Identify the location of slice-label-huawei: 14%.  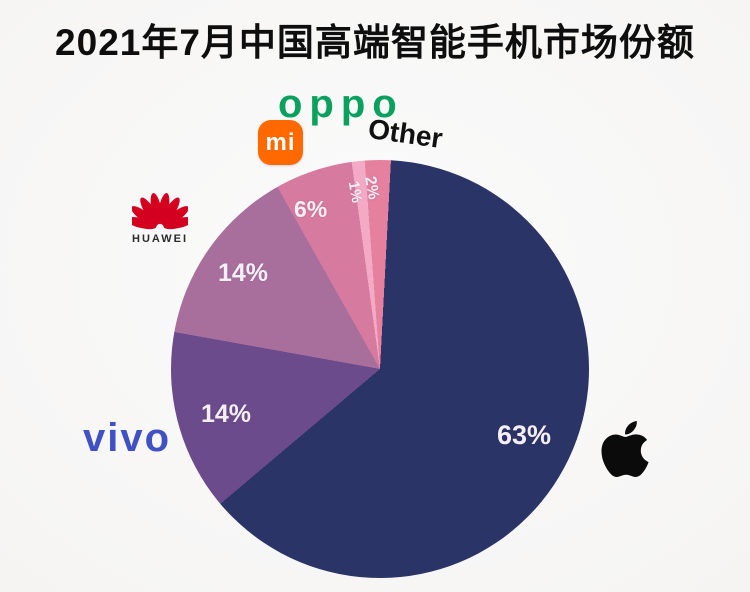
(243, 273).